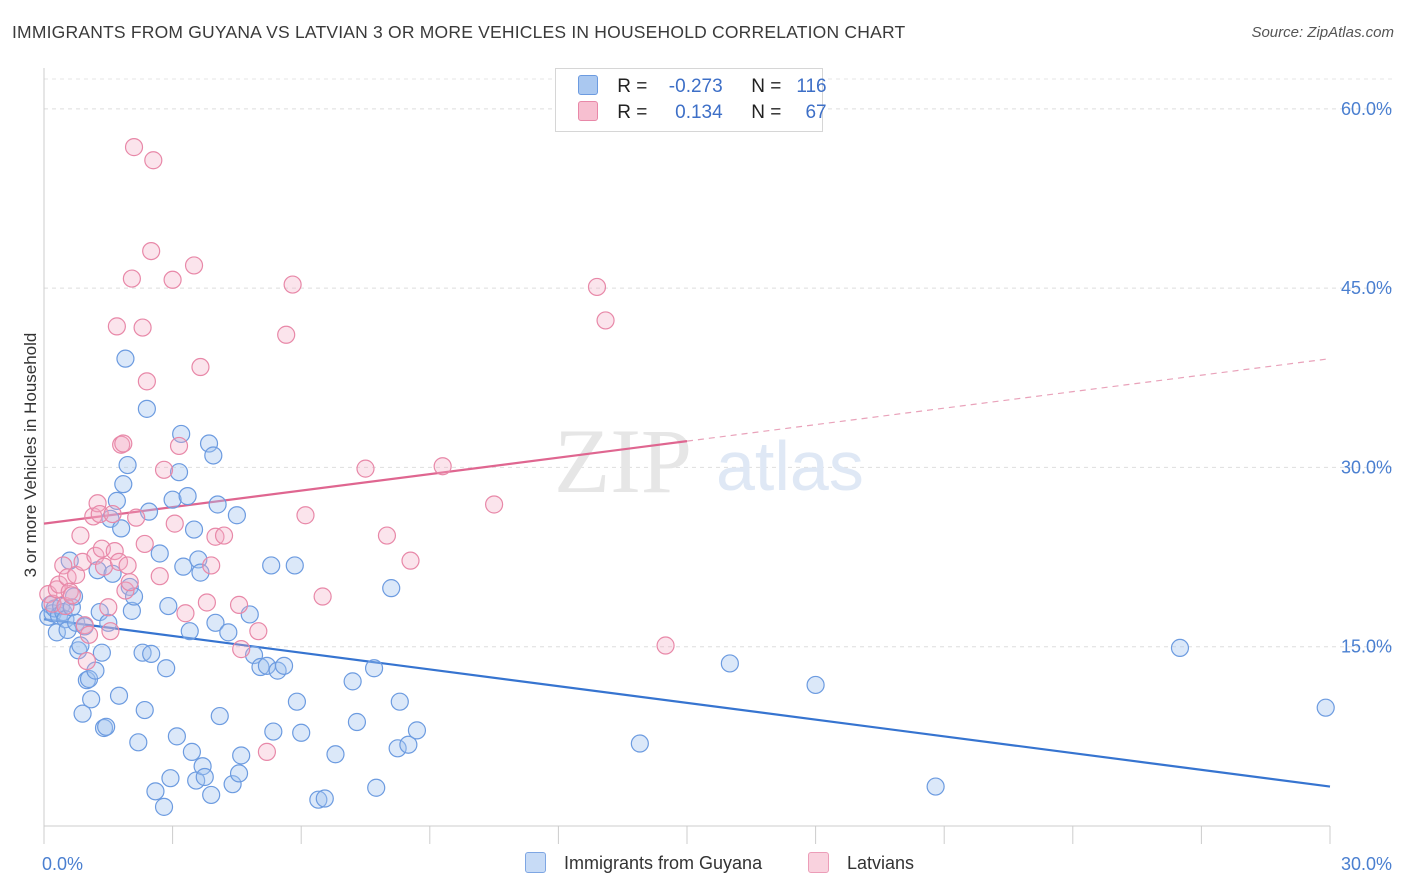 Image resolution: width=1406 pixels, height=892 pixels. Describe the element at coordinates (881, 863) in the screenshot. I see `legend-label-latvians: Latvians` at that location.